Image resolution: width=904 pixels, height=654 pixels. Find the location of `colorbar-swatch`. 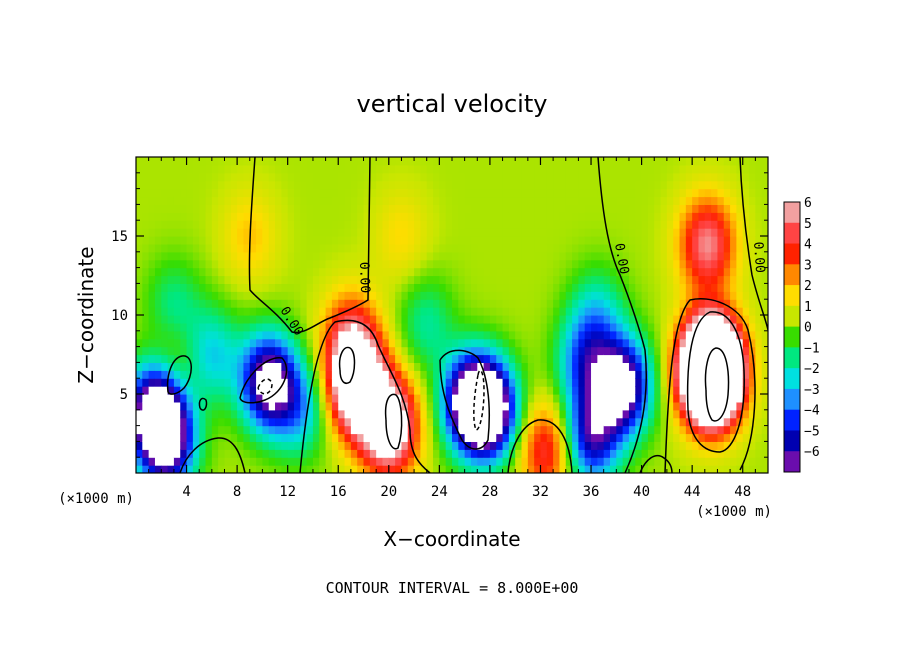

colorbar-swatch is located at coordinates (792, 254).